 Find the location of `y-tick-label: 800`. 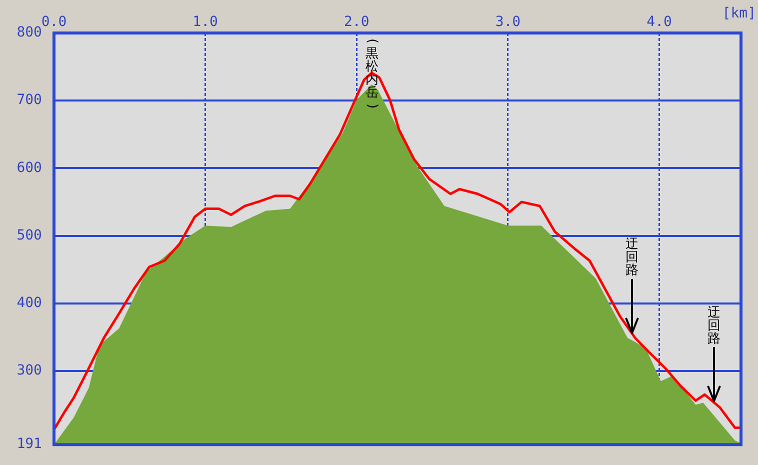

y-tick-label: 800 is located at coordinates (29, 32).